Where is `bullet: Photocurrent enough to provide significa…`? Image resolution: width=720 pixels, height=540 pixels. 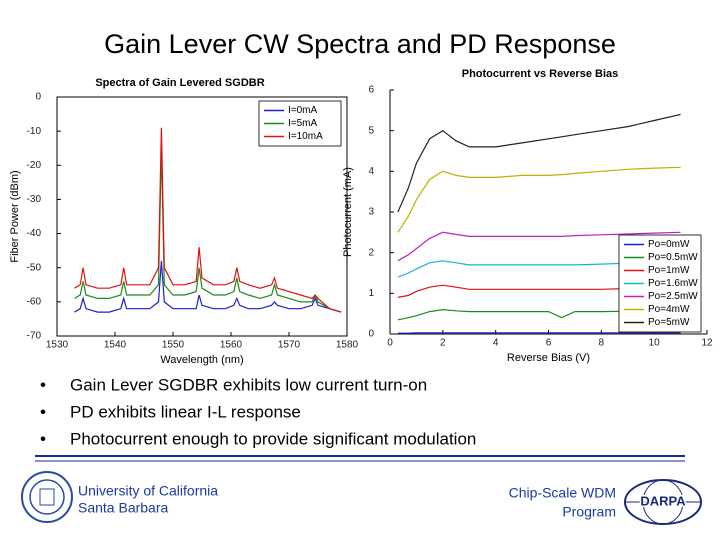 bullet: Photocurrent enough to provide significa… is located at coordinates (273, 438).